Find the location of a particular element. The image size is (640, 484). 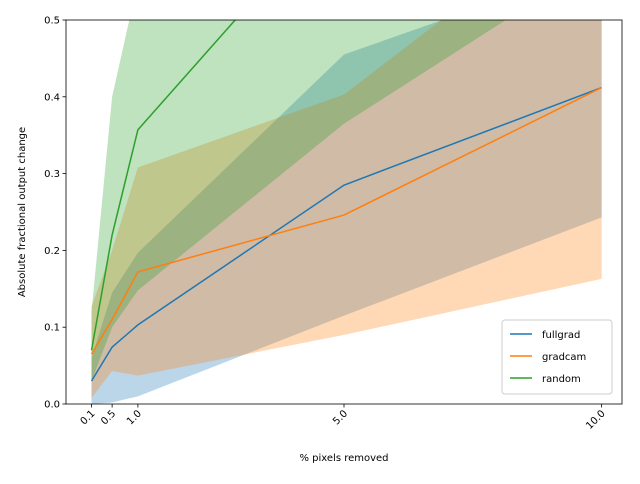

x-tick-label: 0.1 is located at coordinates (88, 417).